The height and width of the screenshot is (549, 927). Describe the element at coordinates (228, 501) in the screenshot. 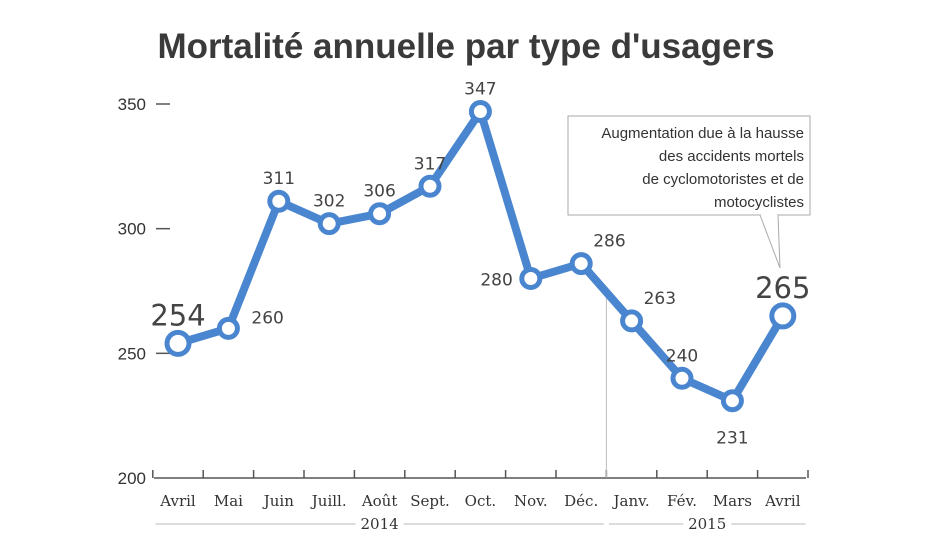

I see `x-tick-label: Mai` at that location.